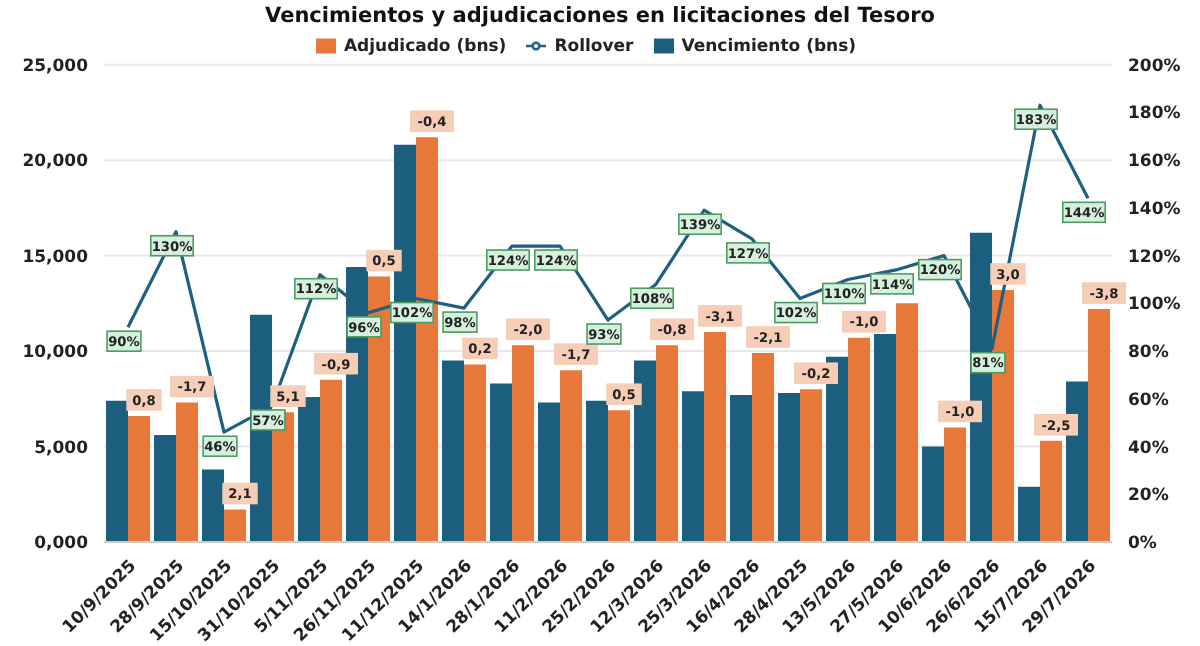 This screenshot has height=646, width=1200. I want to click on legend-label: Vencimiento (bns), so click(769, 46).